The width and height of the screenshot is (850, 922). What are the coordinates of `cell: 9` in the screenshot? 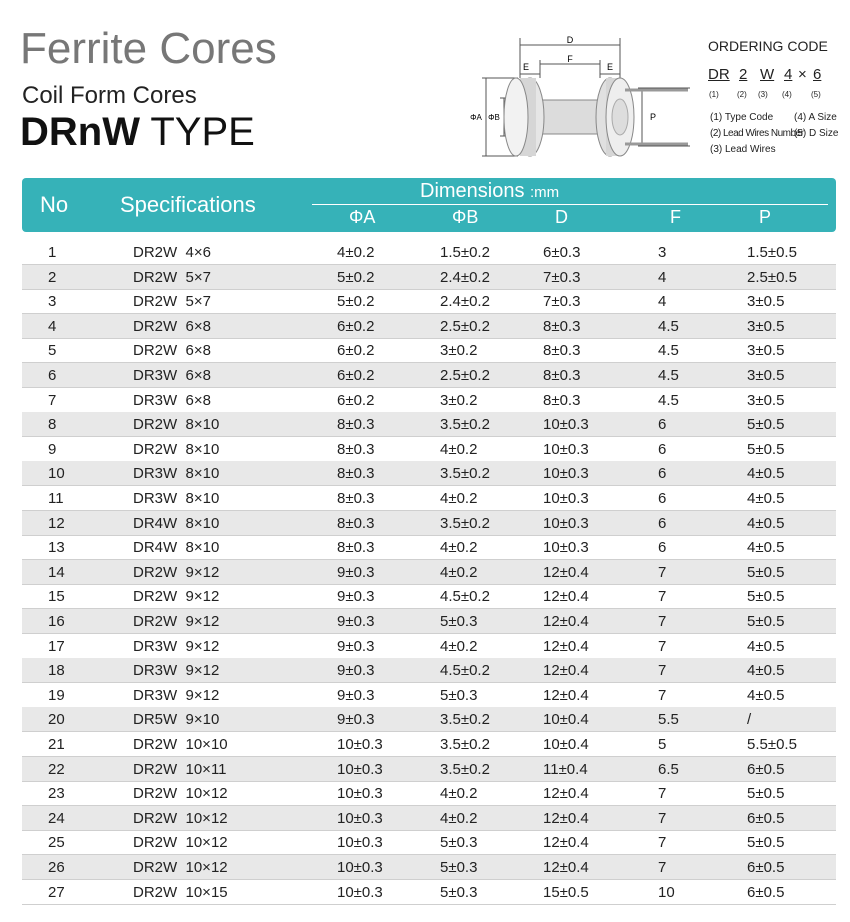 It's located at (52, 449).